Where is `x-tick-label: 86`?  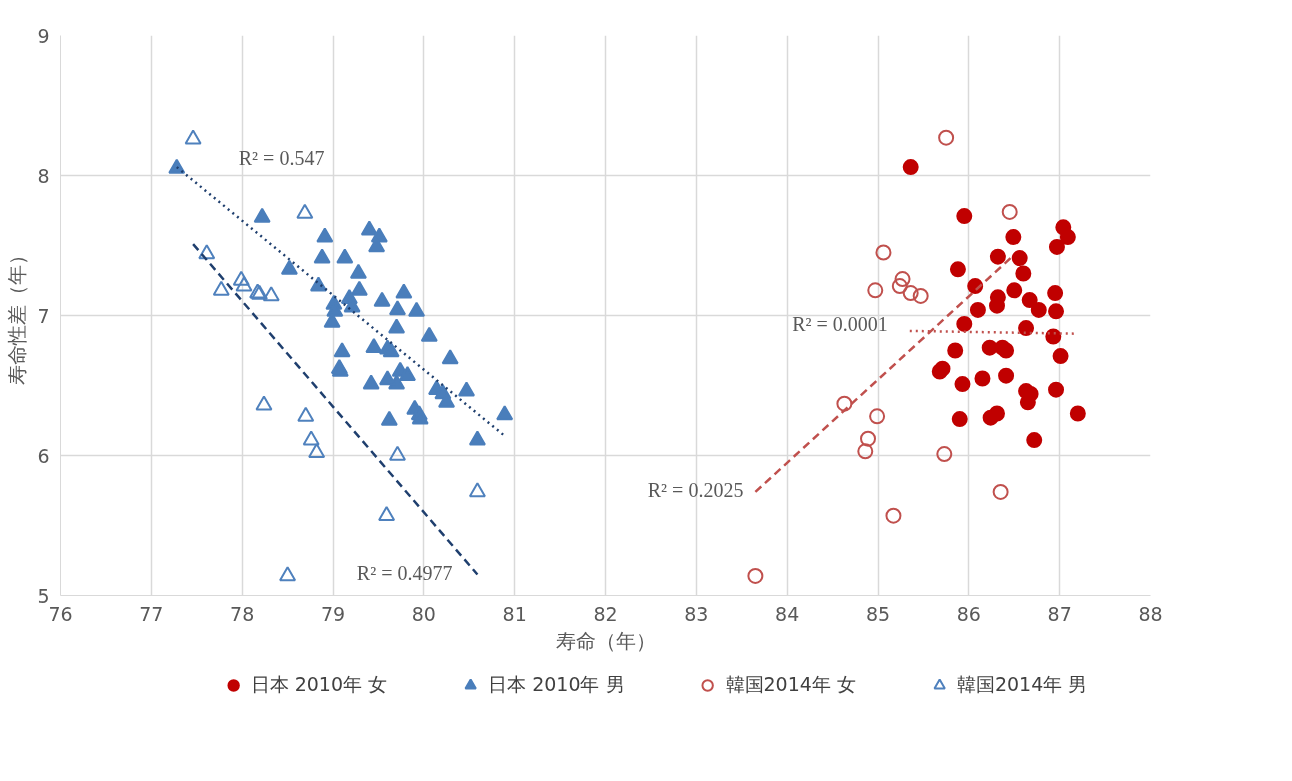 x-tick-label: 86 is located at coordinates (968, 613).